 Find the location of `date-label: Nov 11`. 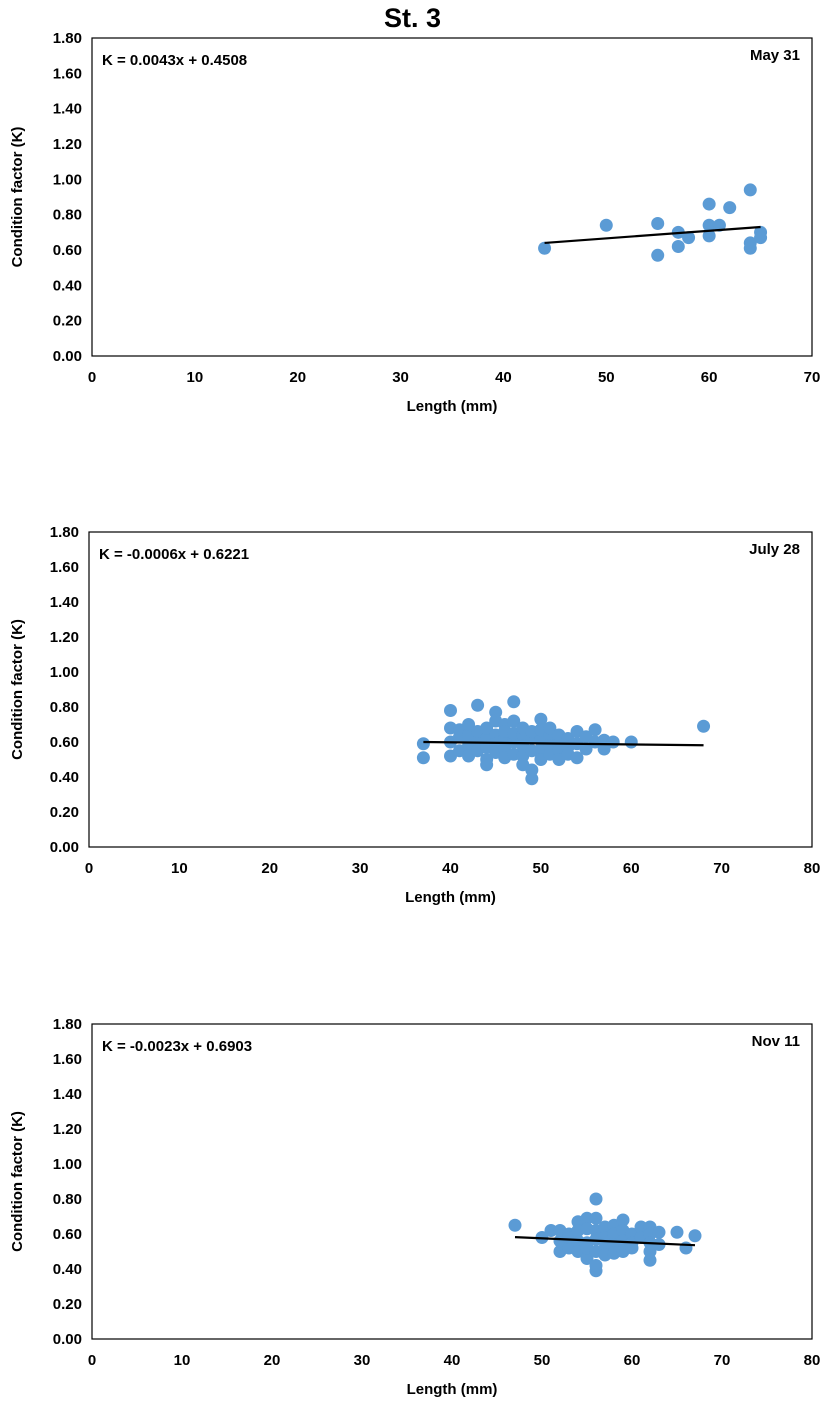

date-label: Nov 11 is located at coordinates (776, 1041).